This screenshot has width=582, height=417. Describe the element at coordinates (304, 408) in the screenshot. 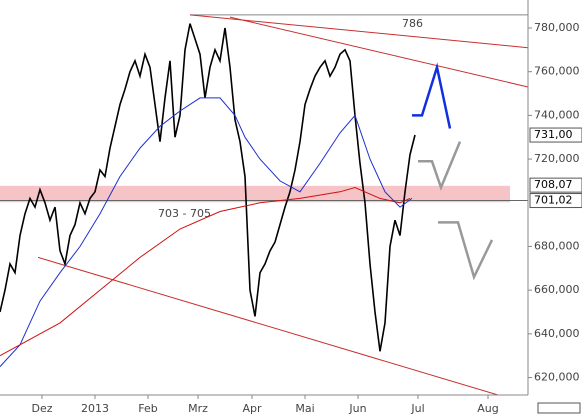

I see `x-tick-label: Mai` at that location.